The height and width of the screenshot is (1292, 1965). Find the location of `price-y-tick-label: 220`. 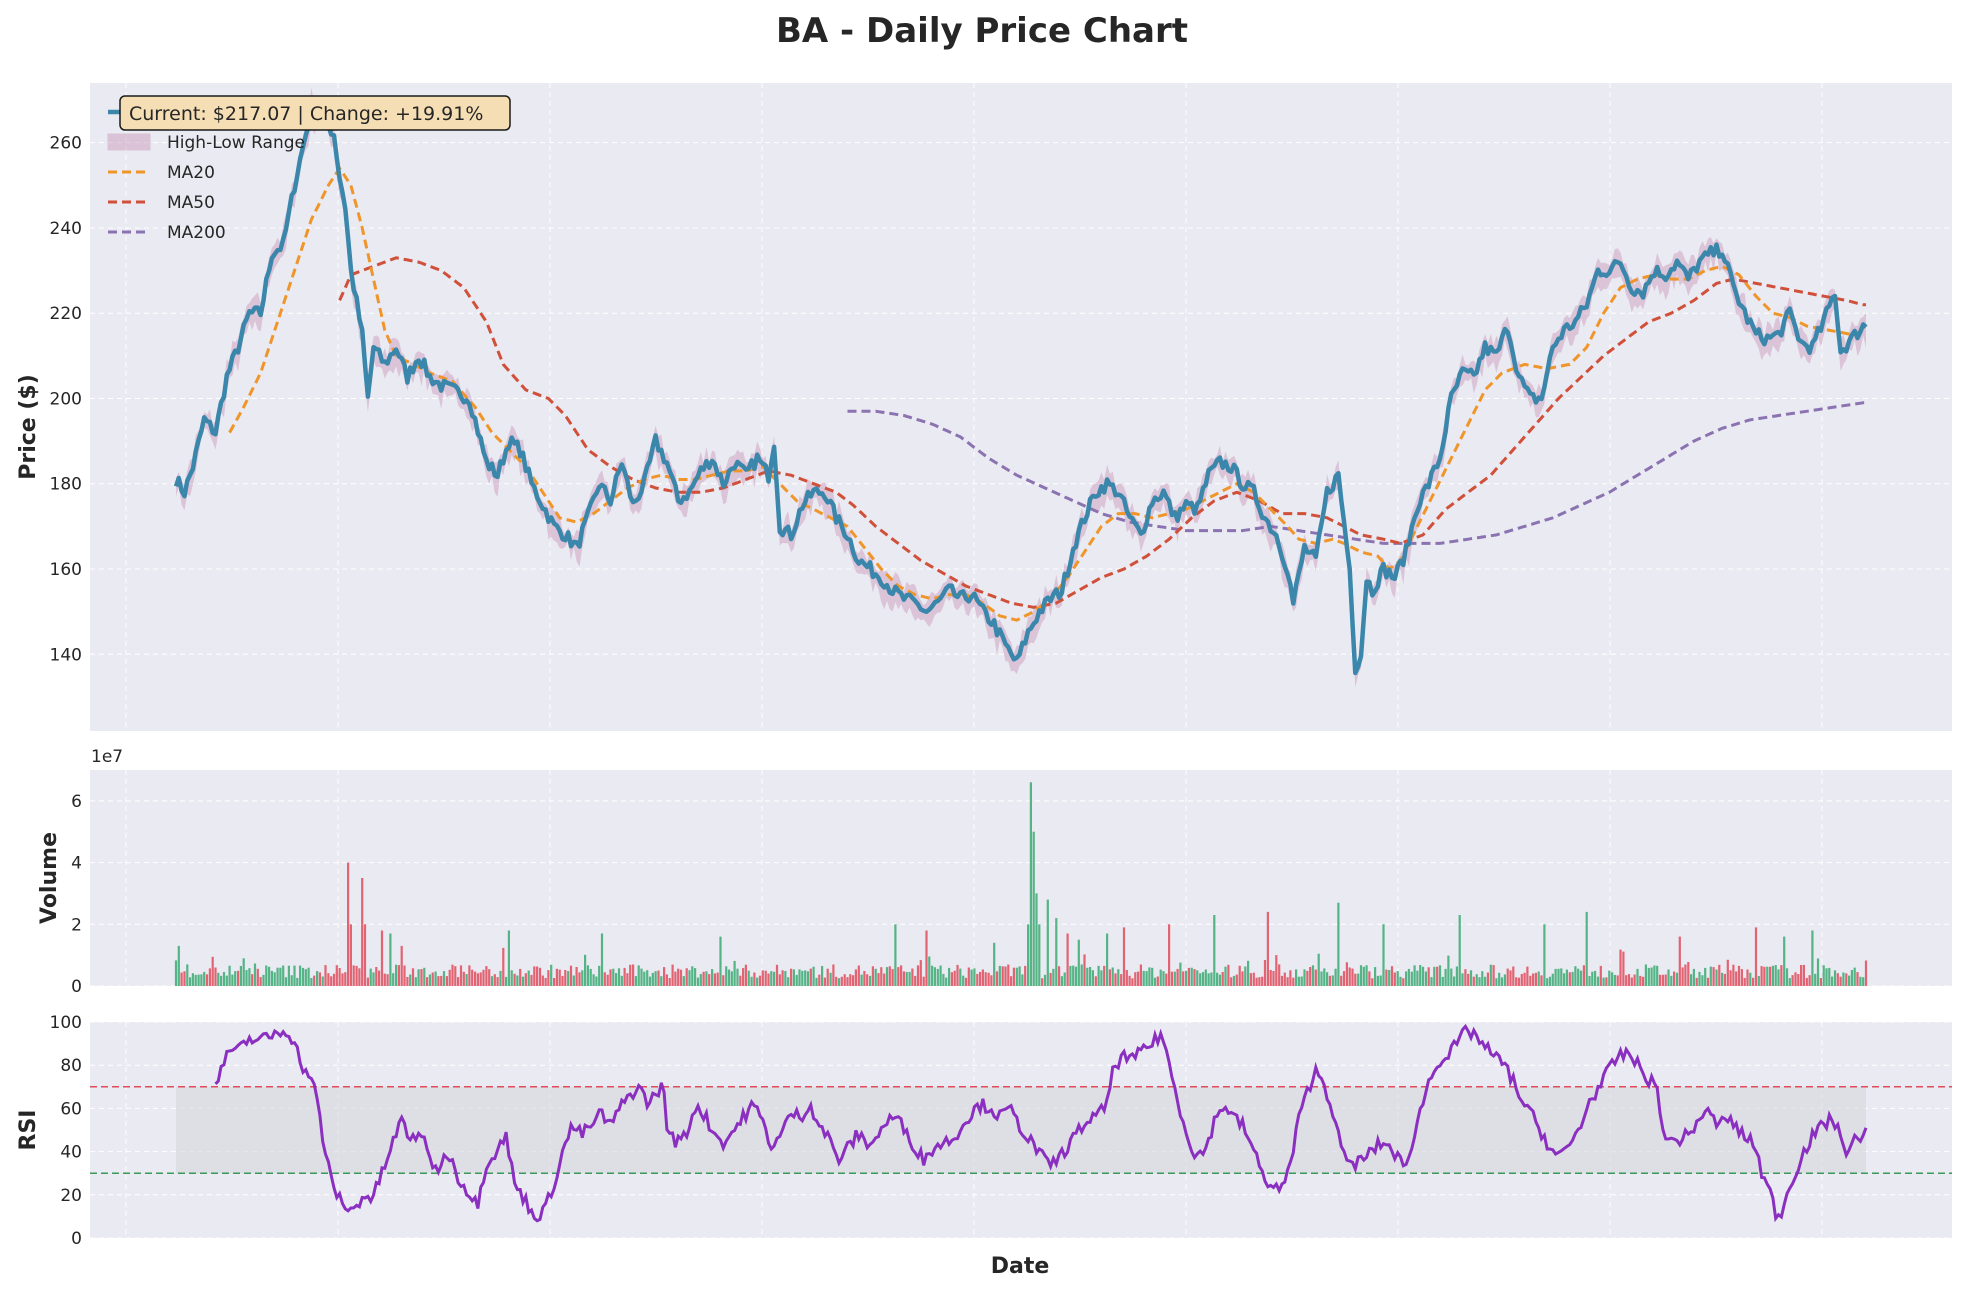

price-y-tick-label: 220 is located at coordinates (66, 314).